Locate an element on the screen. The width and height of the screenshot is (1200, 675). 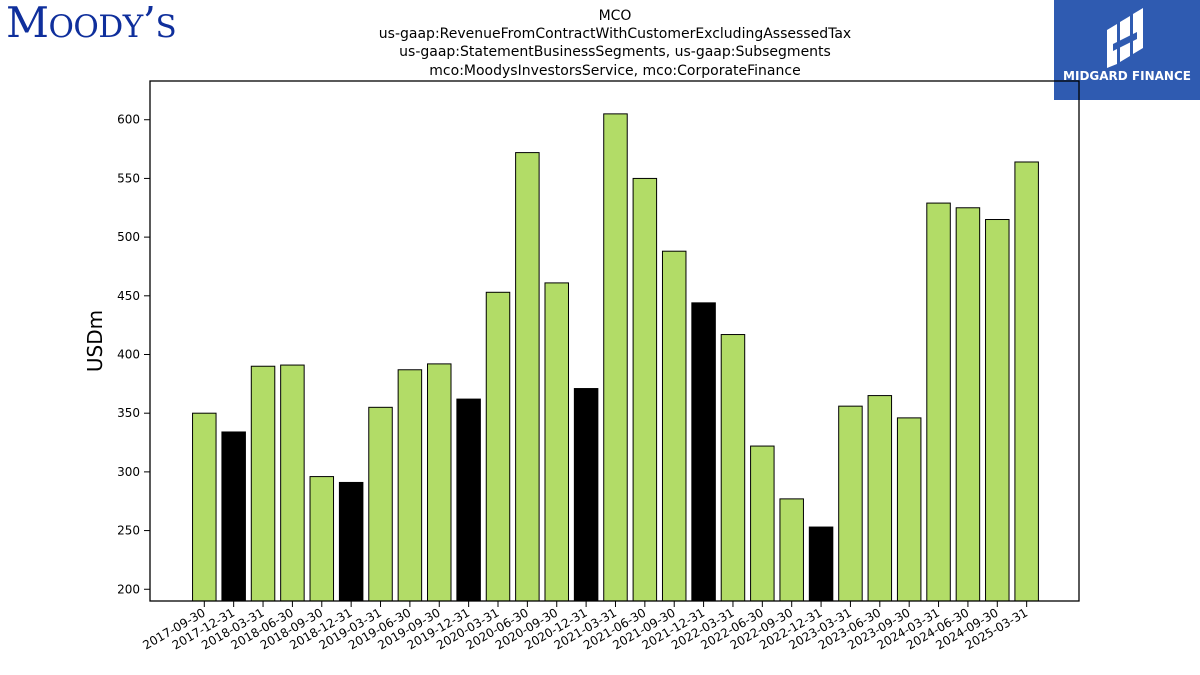
y-tick-label: 200 is located at coordinates (128, 589).